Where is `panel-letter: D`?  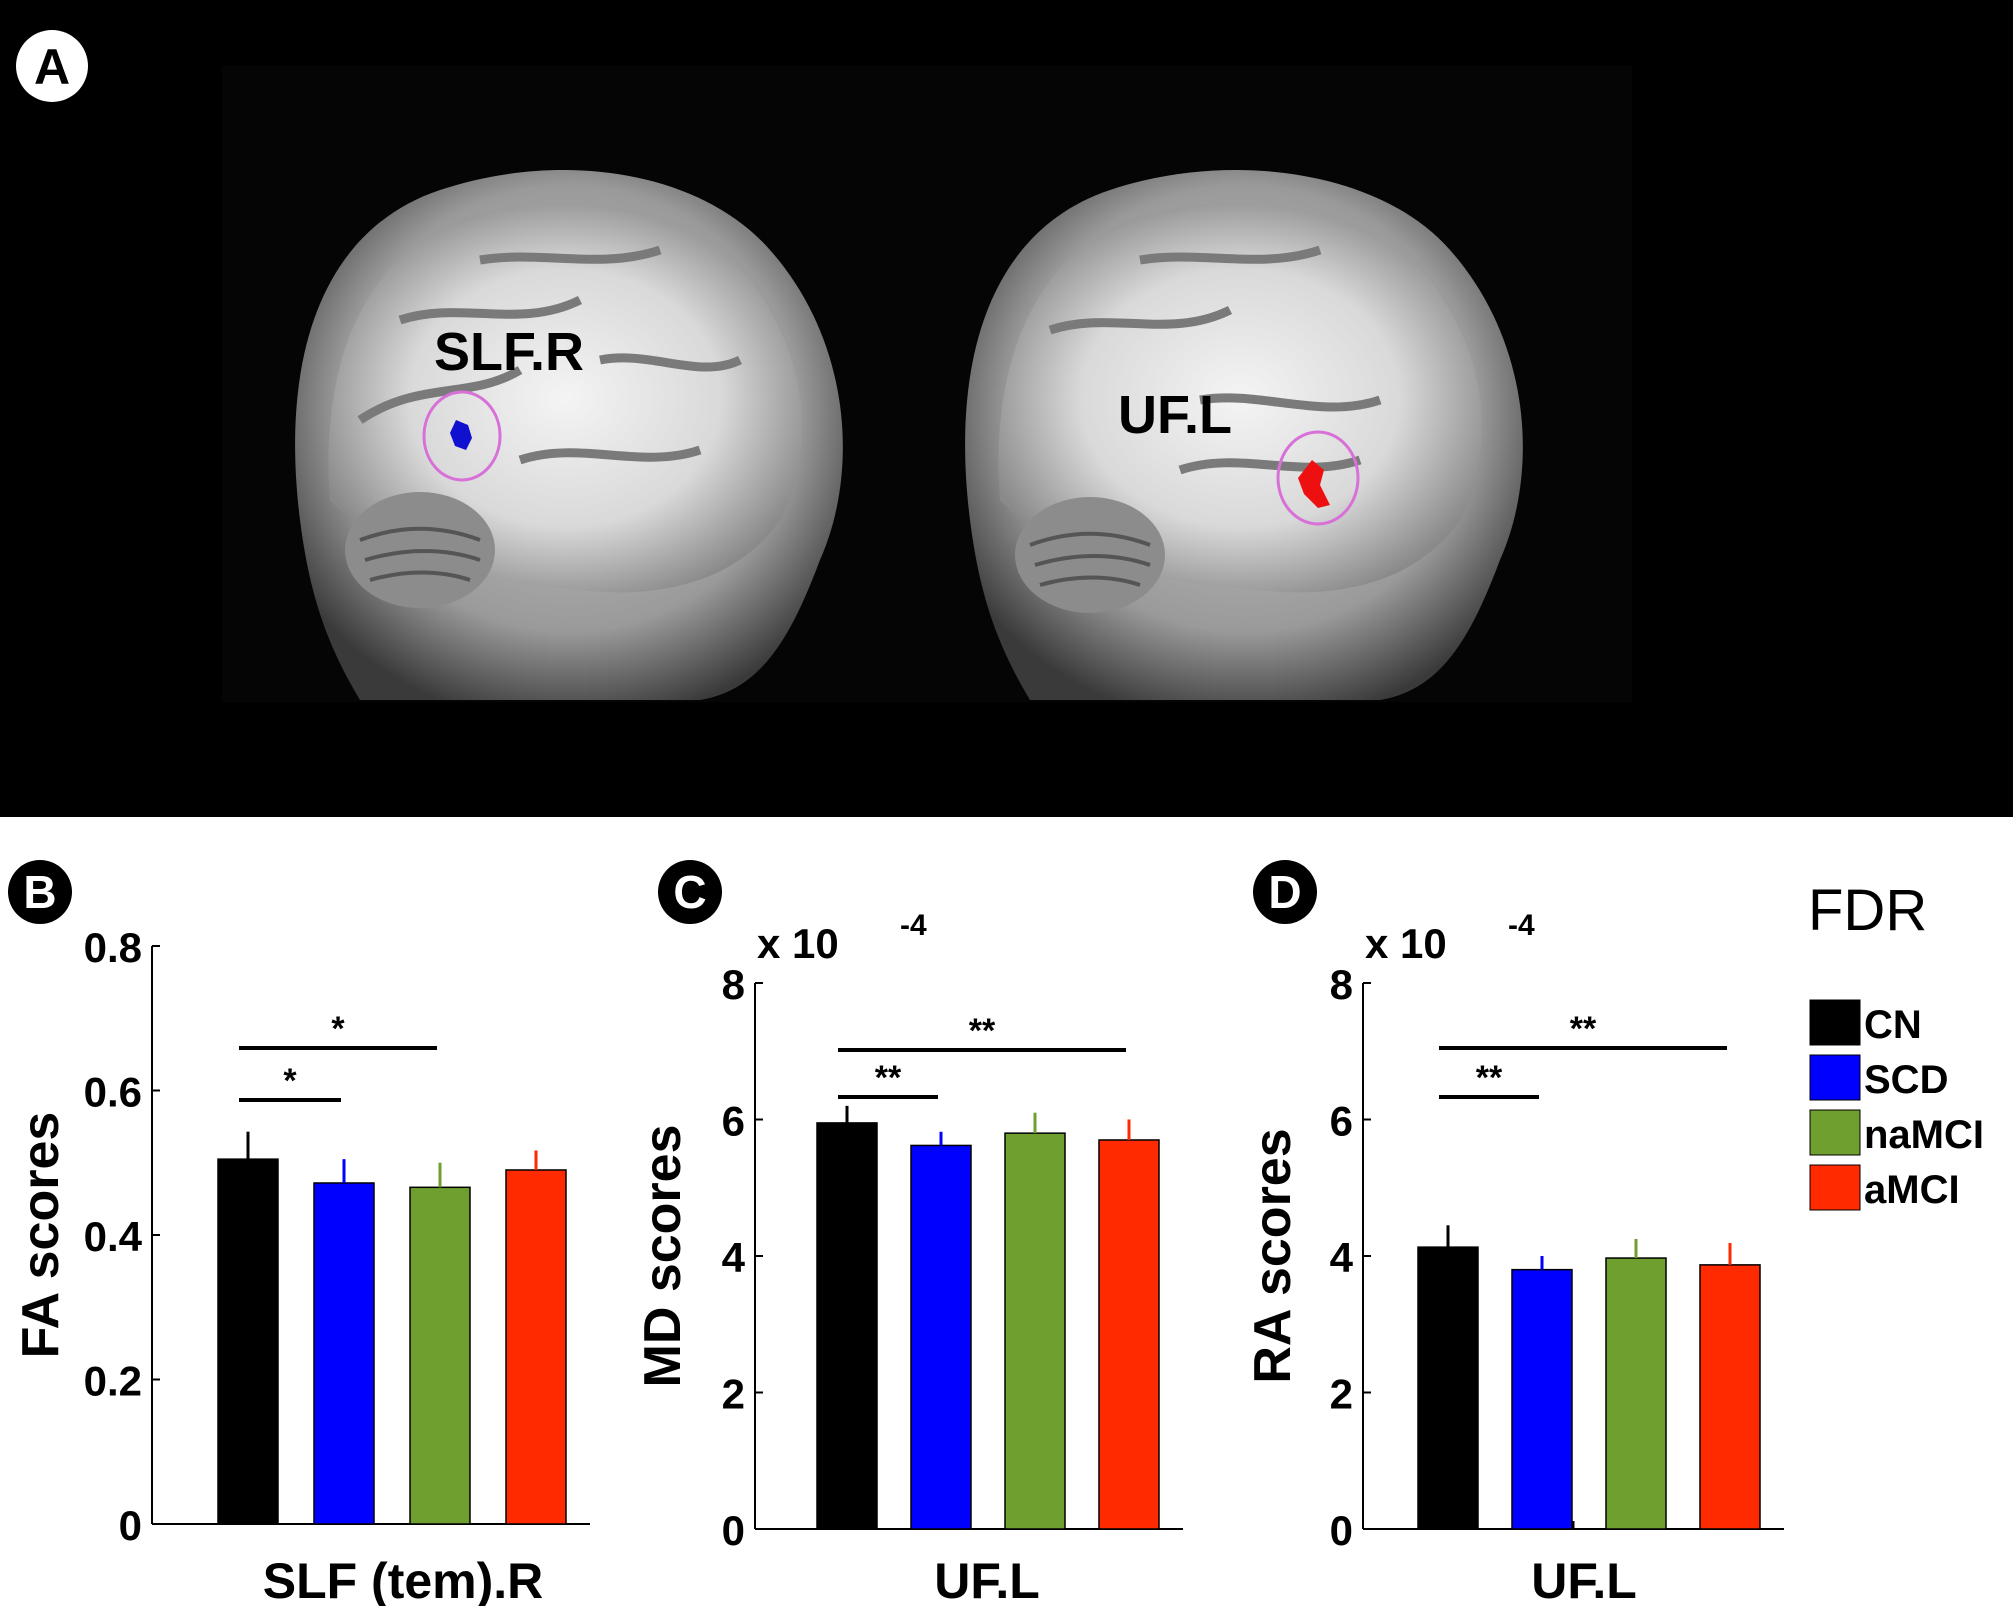 panel-letter: D is located at coordinates (1284, 892).